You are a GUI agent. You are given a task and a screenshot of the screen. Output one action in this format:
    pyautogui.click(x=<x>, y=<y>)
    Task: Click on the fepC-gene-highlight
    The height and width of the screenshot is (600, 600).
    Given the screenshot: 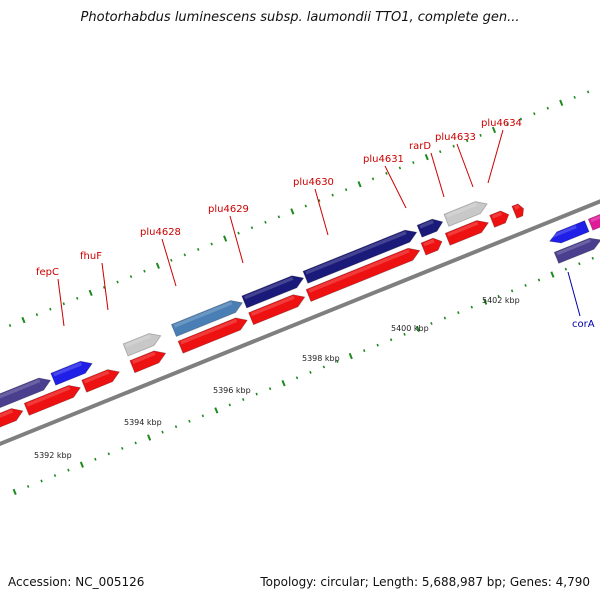 What is the action you would take?
    pyautogui.click(x=68, y=369)
    